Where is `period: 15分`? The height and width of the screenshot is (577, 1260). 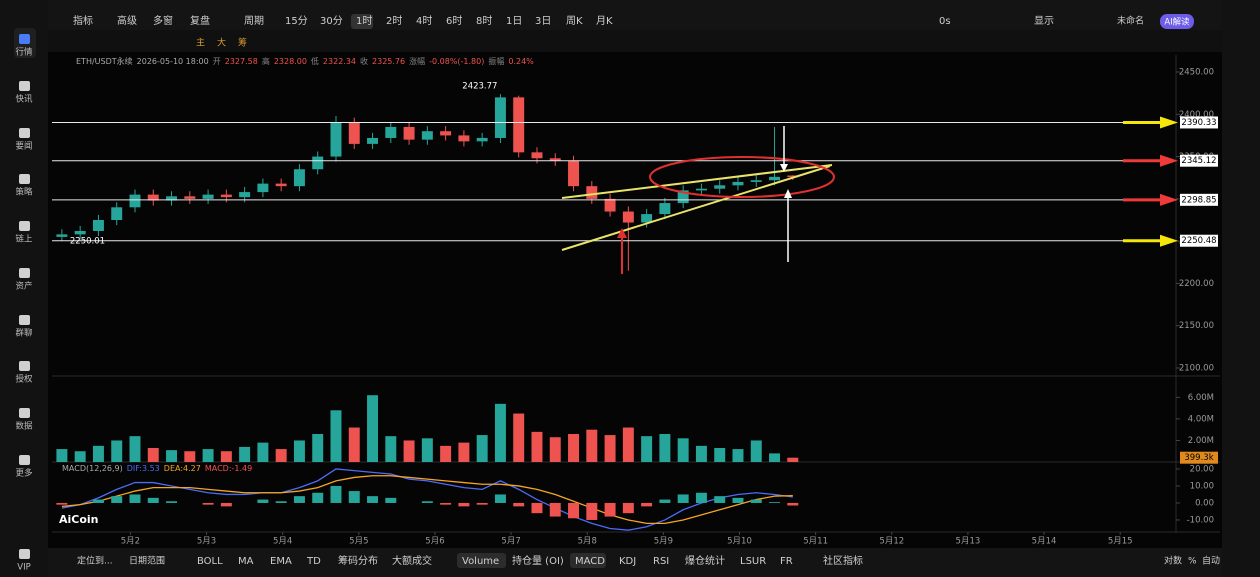
period: 15分 is located at coordinates (296, 21).